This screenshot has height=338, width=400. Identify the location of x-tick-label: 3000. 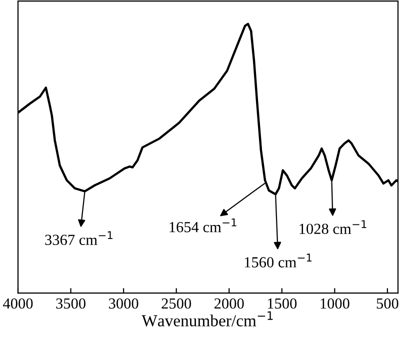
(123, 303).